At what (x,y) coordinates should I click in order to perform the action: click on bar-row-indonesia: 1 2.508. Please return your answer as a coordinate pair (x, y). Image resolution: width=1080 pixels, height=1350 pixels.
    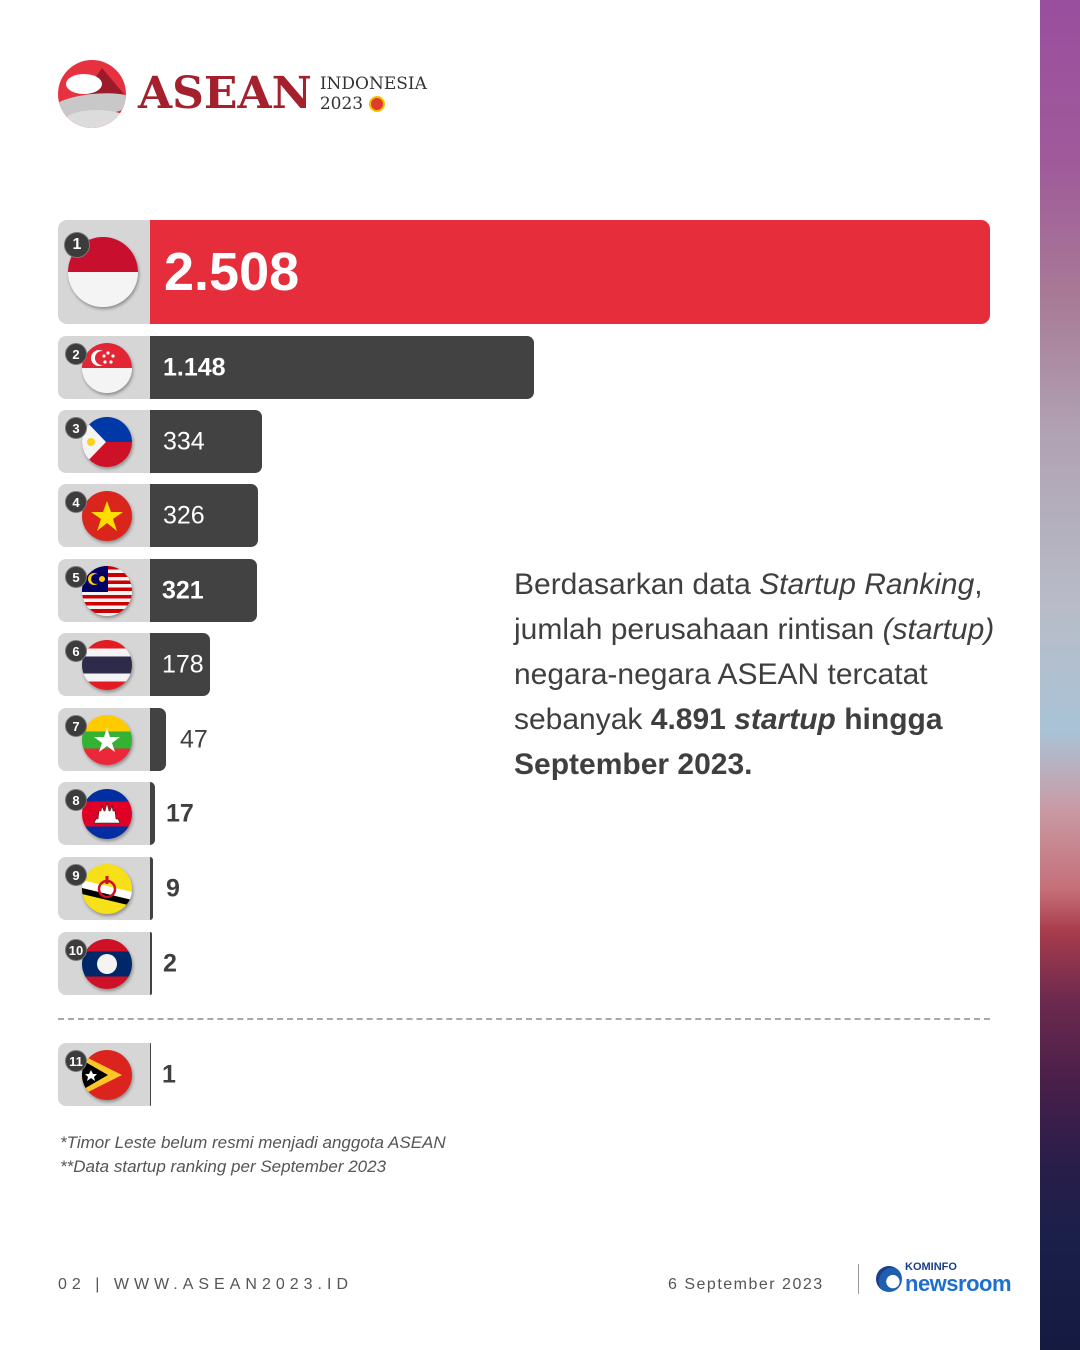
    Looking at the image, I should click on (524, 272).